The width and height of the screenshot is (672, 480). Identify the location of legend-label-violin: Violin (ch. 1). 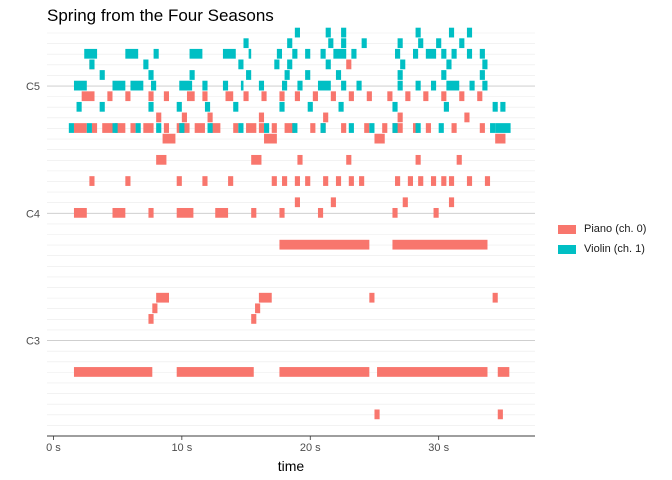
(614, 249).